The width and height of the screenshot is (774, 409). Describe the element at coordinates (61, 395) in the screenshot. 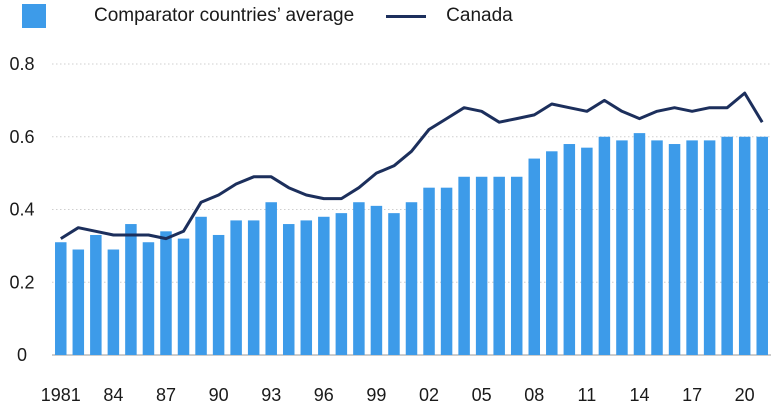

I see `x-tick-label: 1981` at that location.